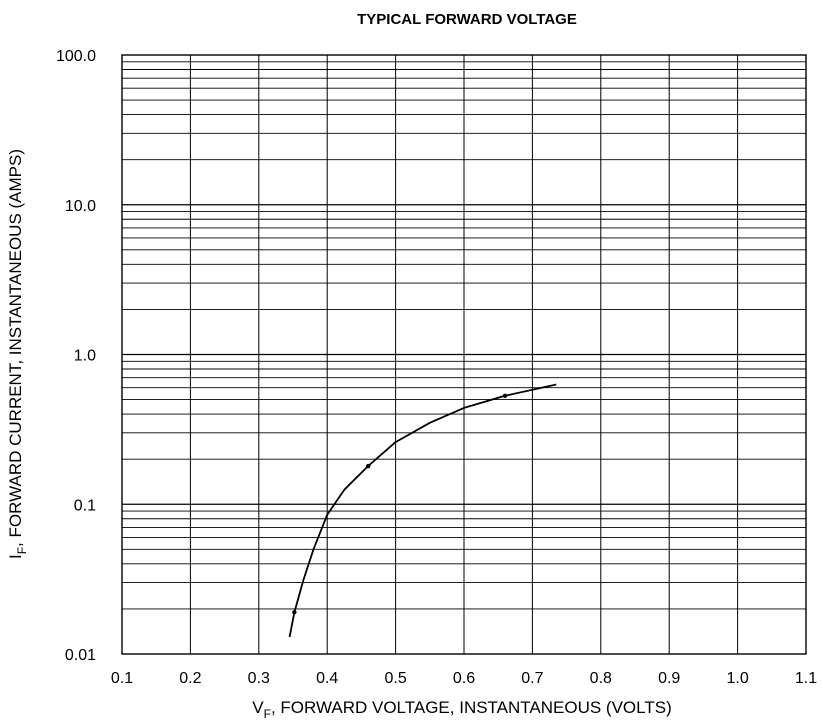 The width and height of the screenshot is (823, 727). What do you see at coordinates (258, 707) in the screenshot?
I see `x-axis-label-main: V` at bounding box center [258, 707].